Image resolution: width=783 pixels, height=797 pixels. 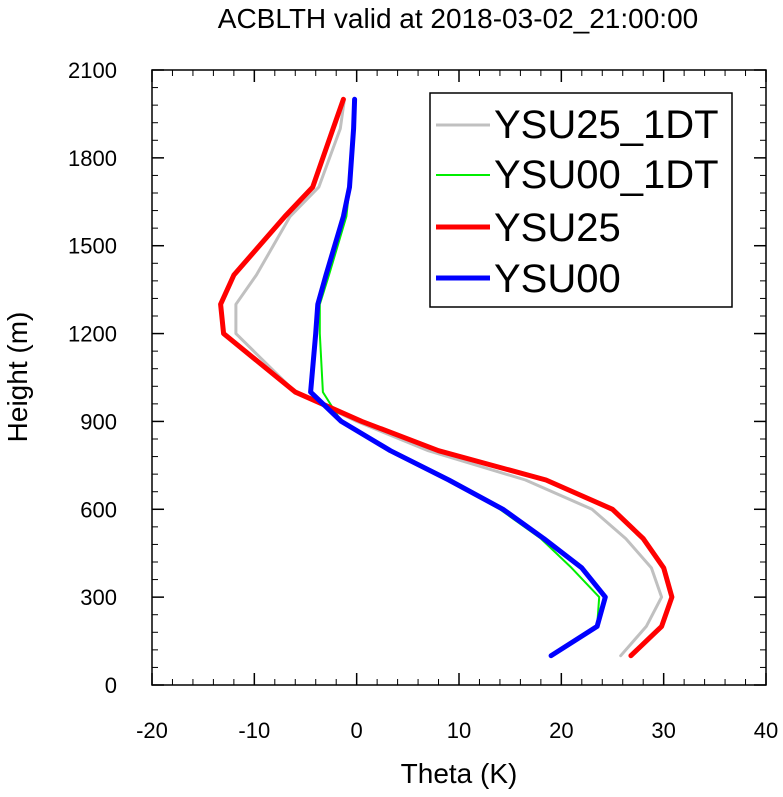 I want to click on x-tick-label: 30, so click(x=663, y=730).